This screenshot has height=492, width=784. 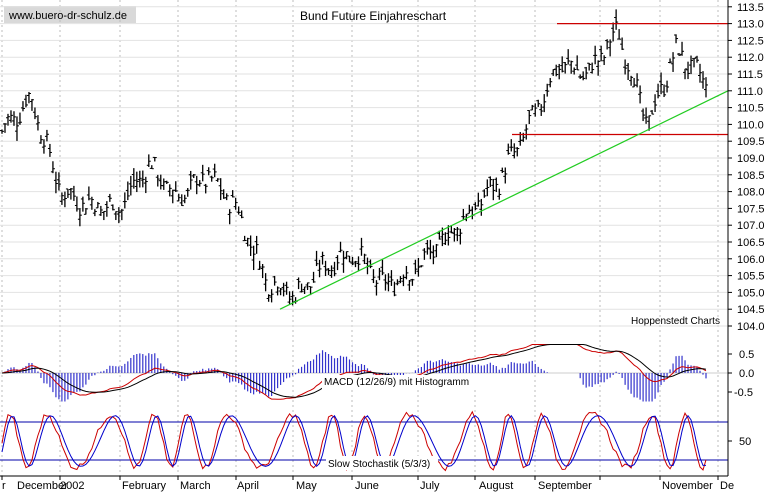 I want to click on macd-label: MACD (12/26/9) mit Histogramm, so click(x=396, y=382).